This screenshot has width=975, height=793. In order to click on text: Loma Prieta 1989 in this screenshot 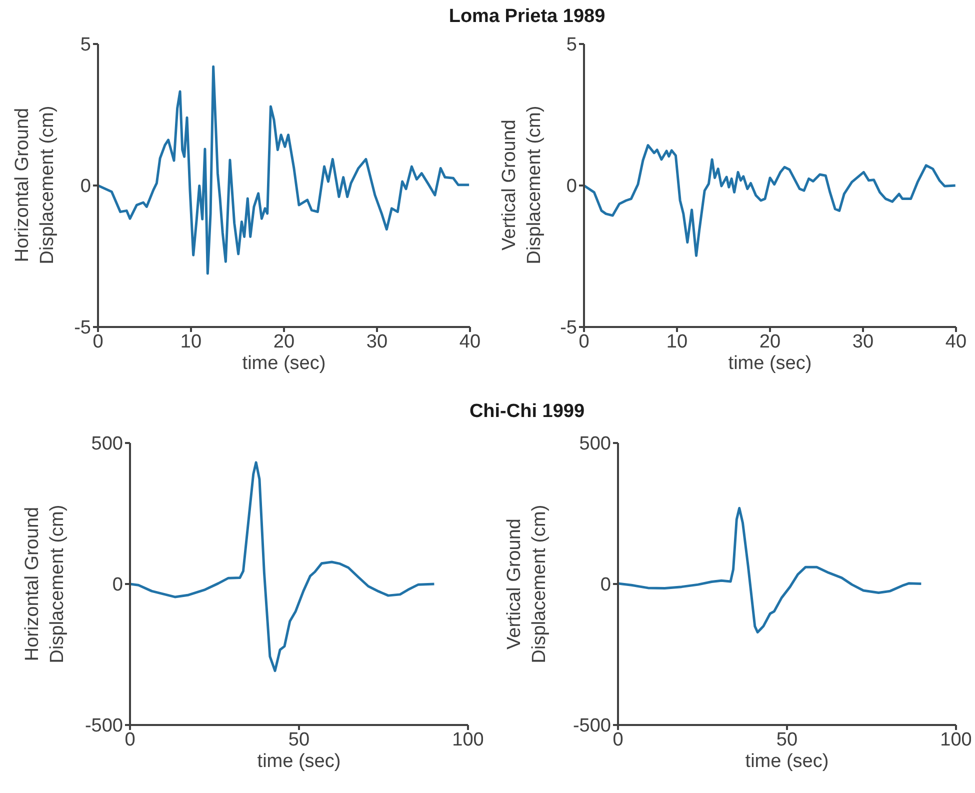, I will do `click(527, 17)`.